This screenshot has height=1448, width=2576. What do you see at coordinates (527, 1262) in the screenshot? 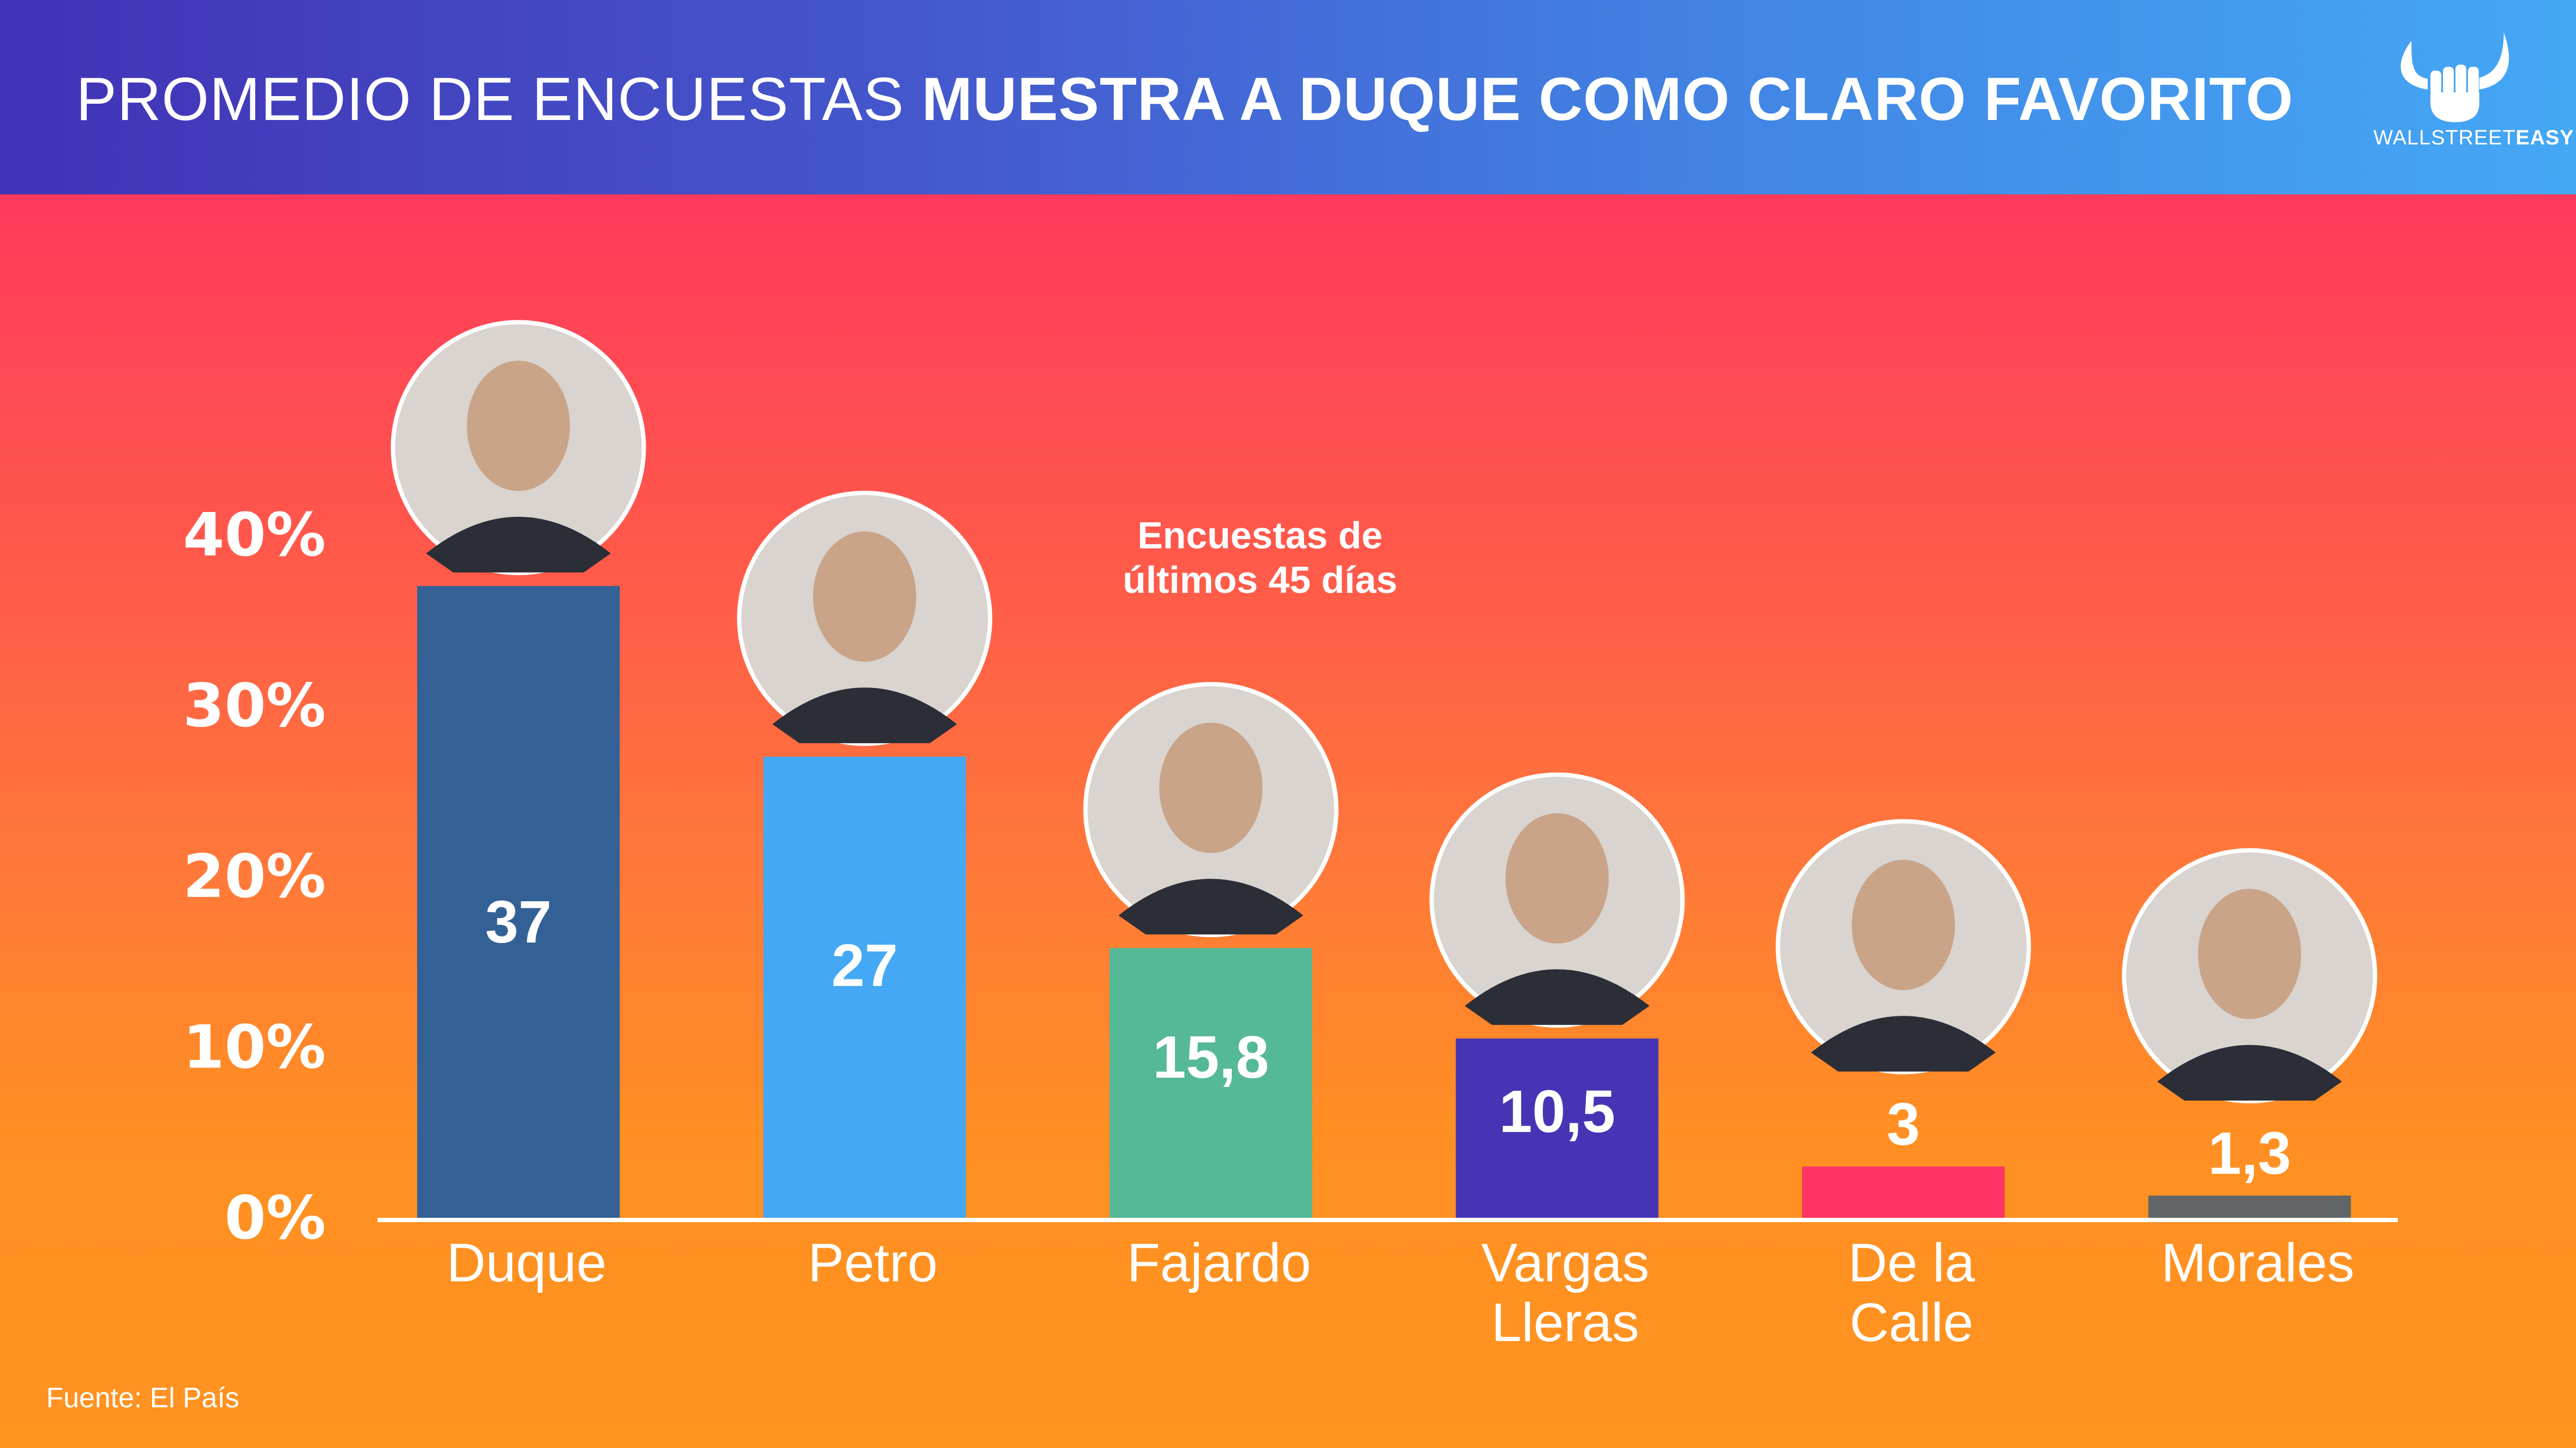
I see `category-label: Duque` at bounding box center [527, 1262].